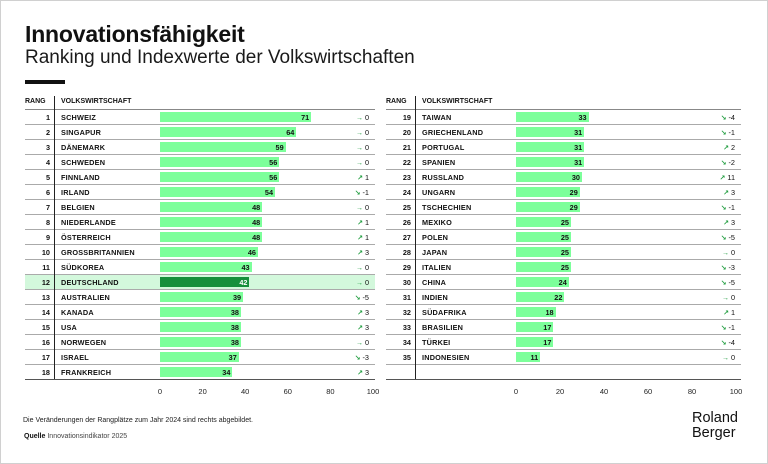 This screenshot has width=768, height=464. Describe the element at coordinates (46, 267) in the screenshot. I see `rank-cell: 11` at that location.